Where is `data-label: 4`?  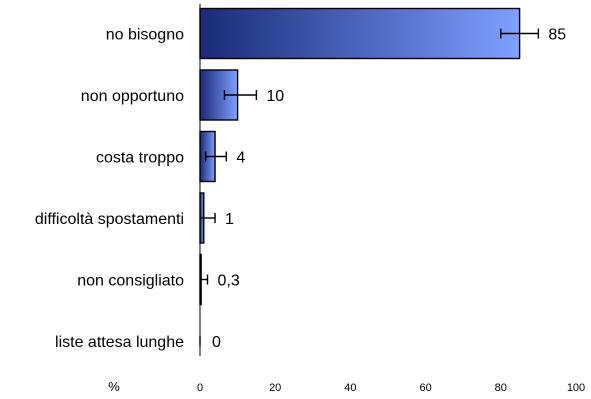
data-label: 4 is located at coordinates (240, 158).